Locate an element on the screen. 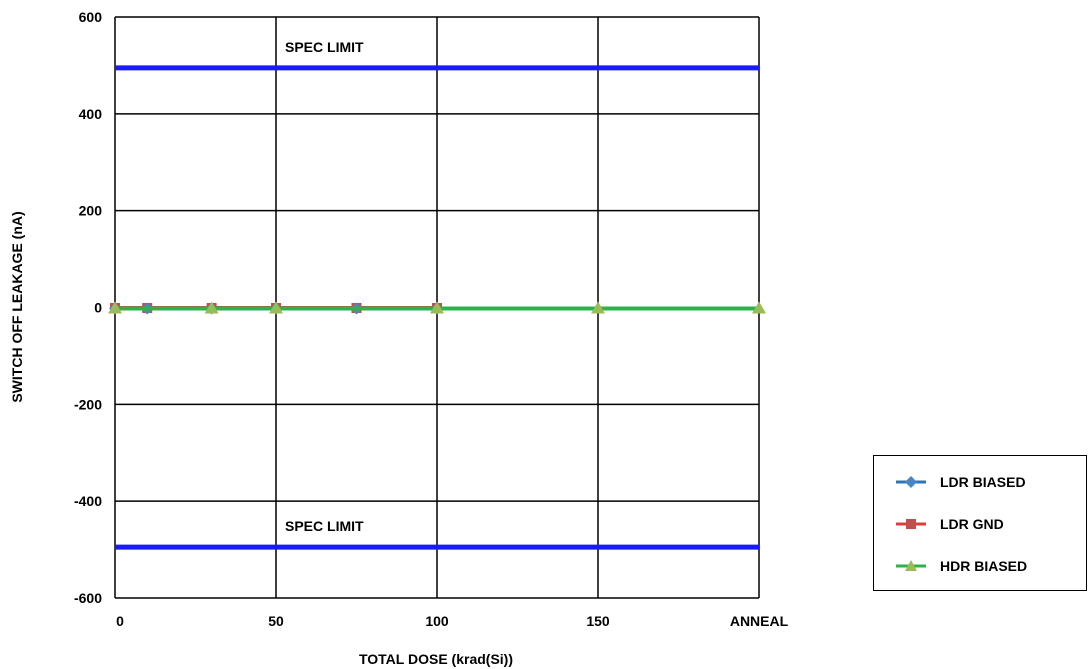 This screenshot has height=669, width=1089. y-tick-label: 200 is located at coordinates (91, 211).